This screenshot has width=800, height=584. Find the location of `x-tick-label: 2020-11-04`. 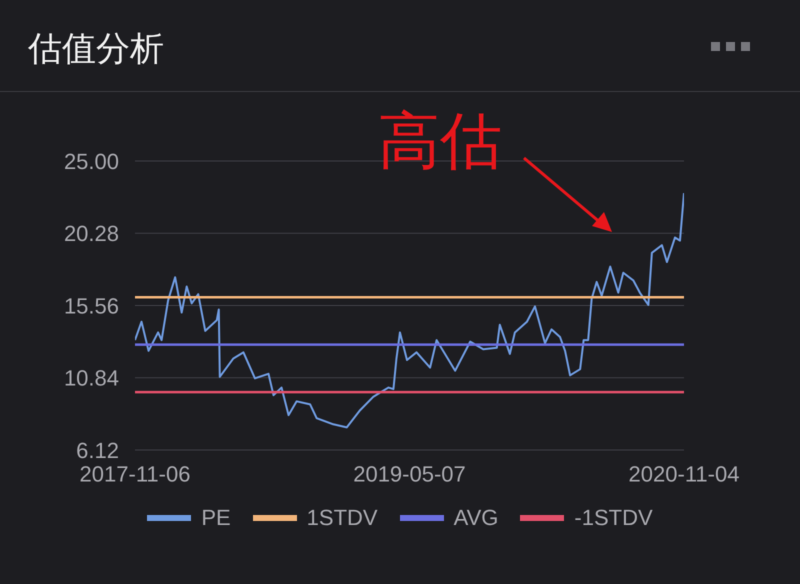

x-tick-label: 2020-11-04 is located at coordinates (684, 474).